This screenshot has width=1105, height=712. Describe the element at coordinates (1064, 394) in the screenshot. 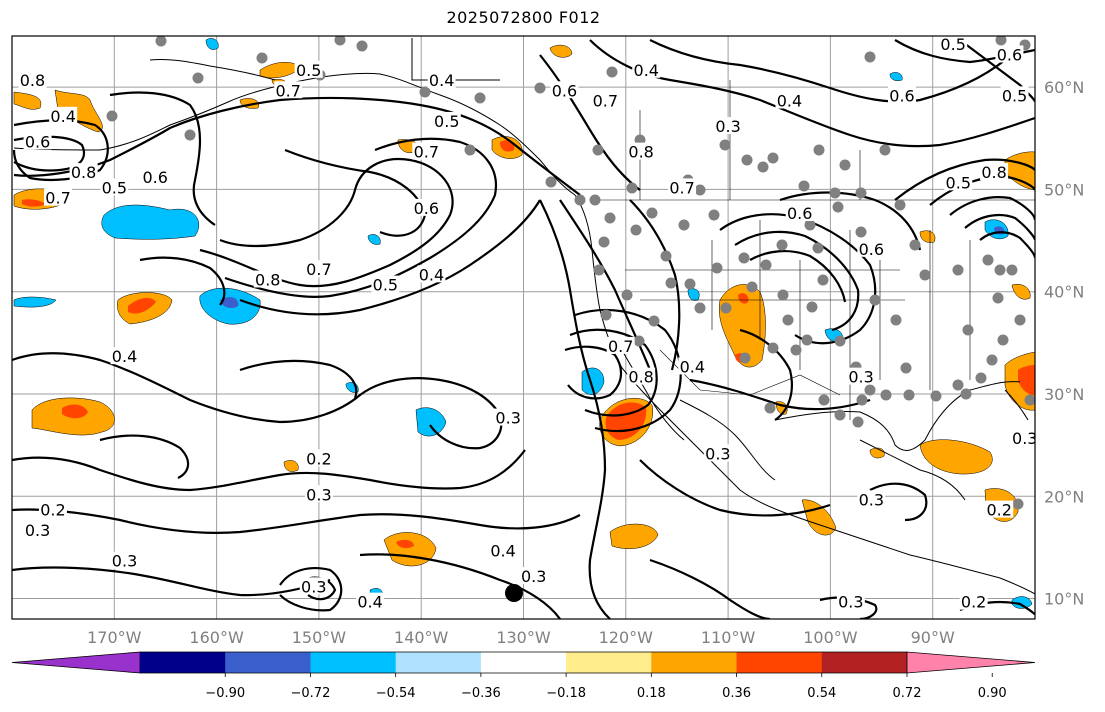

I see `lat-tick-label: 30°N` at that location.